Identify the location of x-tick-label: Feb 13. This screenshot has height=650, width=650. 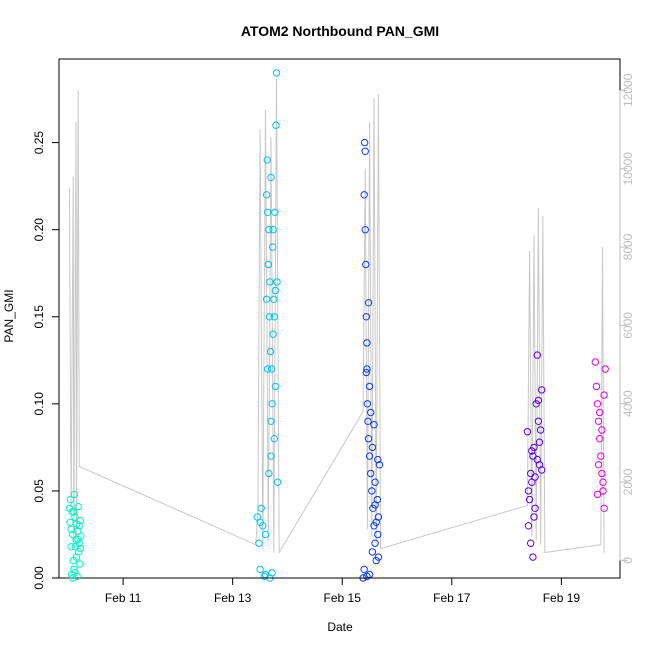
(233, 598).